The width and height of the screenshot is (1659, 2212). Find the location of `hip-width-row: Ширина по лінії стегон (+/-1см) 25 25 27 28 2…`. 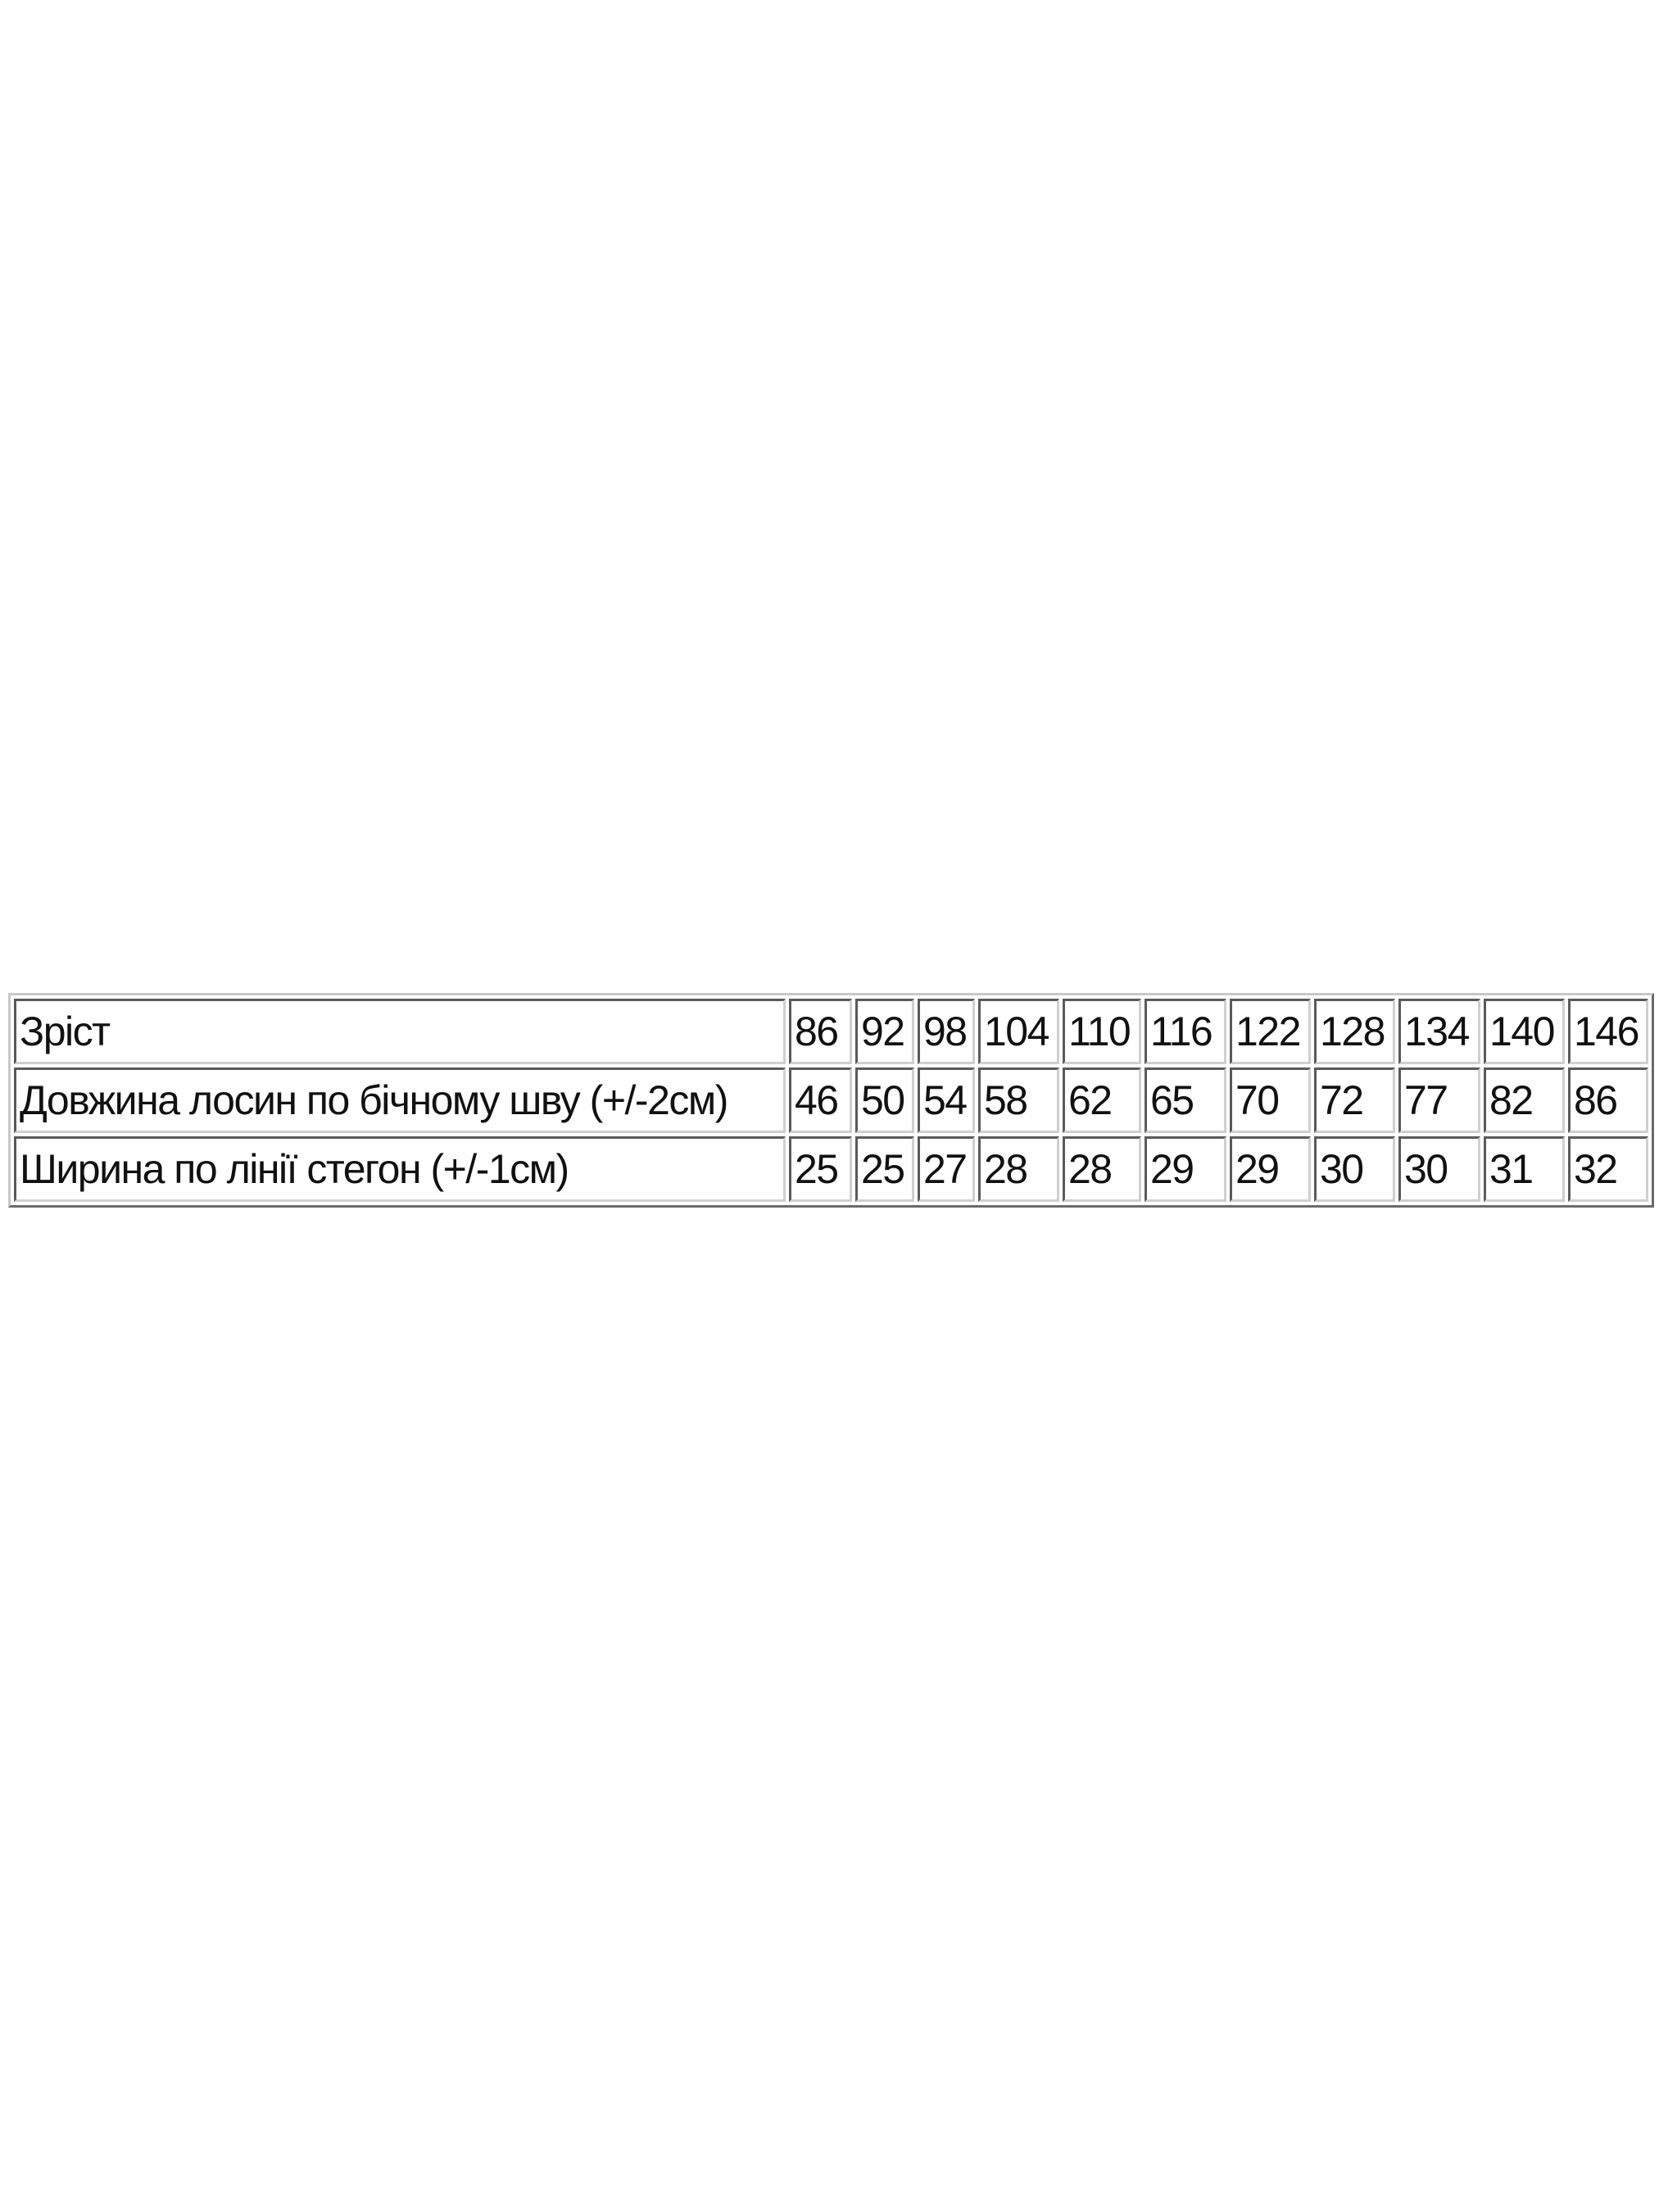

hip-width-row: Ширина по лінії стегон (+/-1см) 25 25 27 28 2… is located at coordinates (831, 1169).